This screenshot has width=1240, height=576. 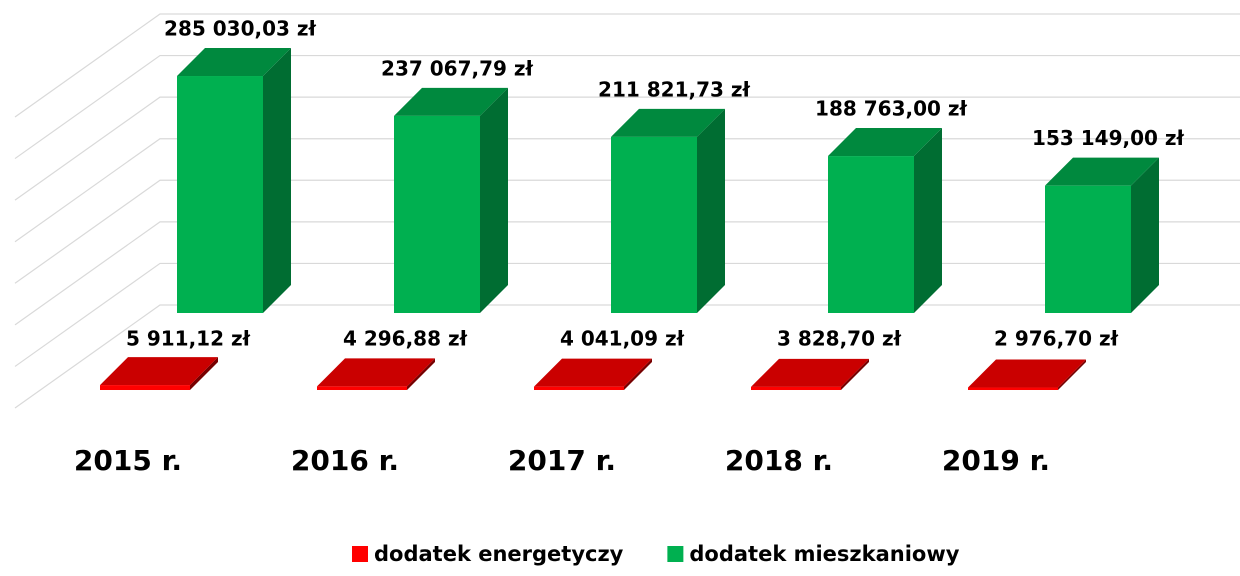 What do you see at coordinates (562, 460) in the screenshot?
I see `x-tick-label: 2017 r.` at bounding box center [562, 460].